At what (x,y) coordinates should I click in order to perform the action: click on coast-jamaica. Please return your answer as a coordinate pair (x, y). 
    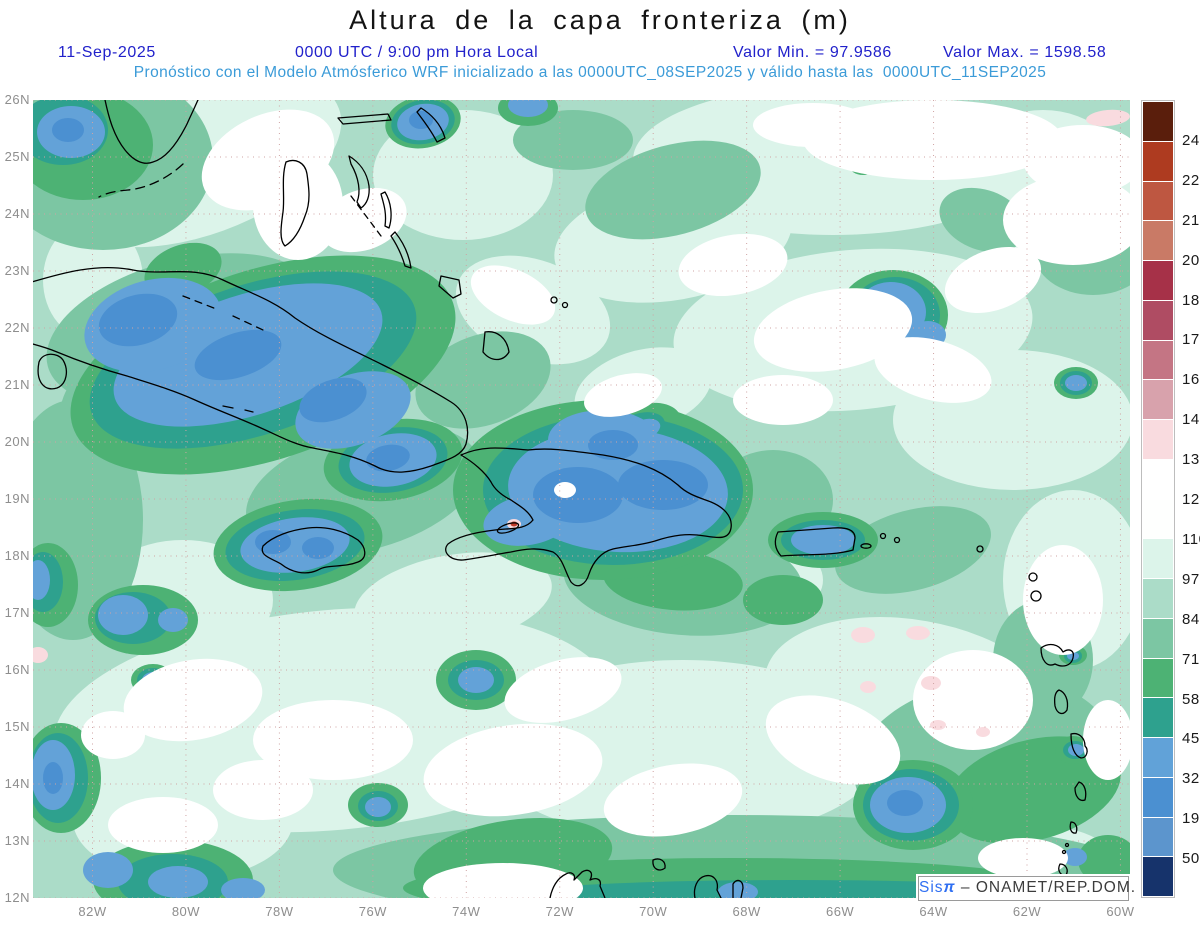
    Looking at the image, I should click on (313, 550).